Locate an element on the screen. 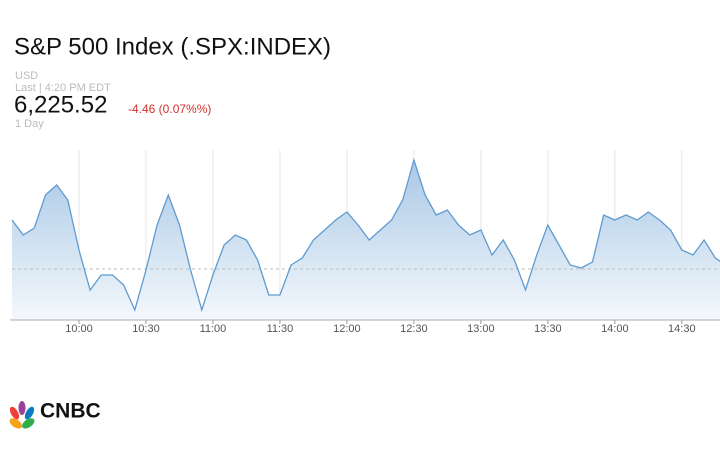 The width and height of the screenshot is (720, 450). period: 1 Day is located at coordinates (29, 124).